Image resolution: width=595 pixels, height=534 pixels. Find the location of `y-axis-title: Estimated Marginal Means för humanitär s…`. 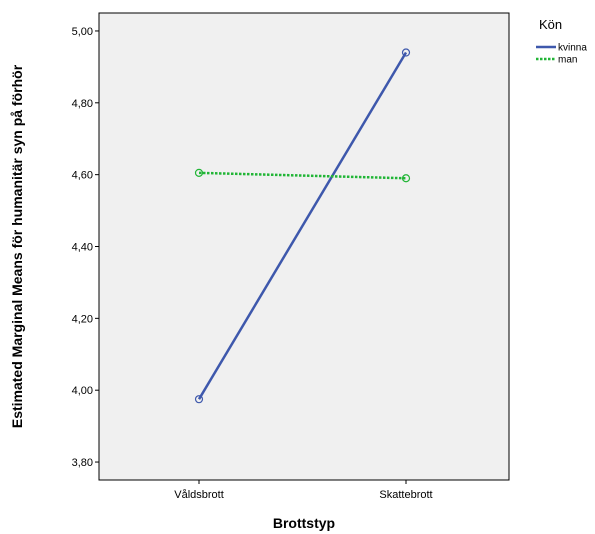

y-axis-title: Estimated Marginal Means för humanitär s… is located at coordinates (17, 246).